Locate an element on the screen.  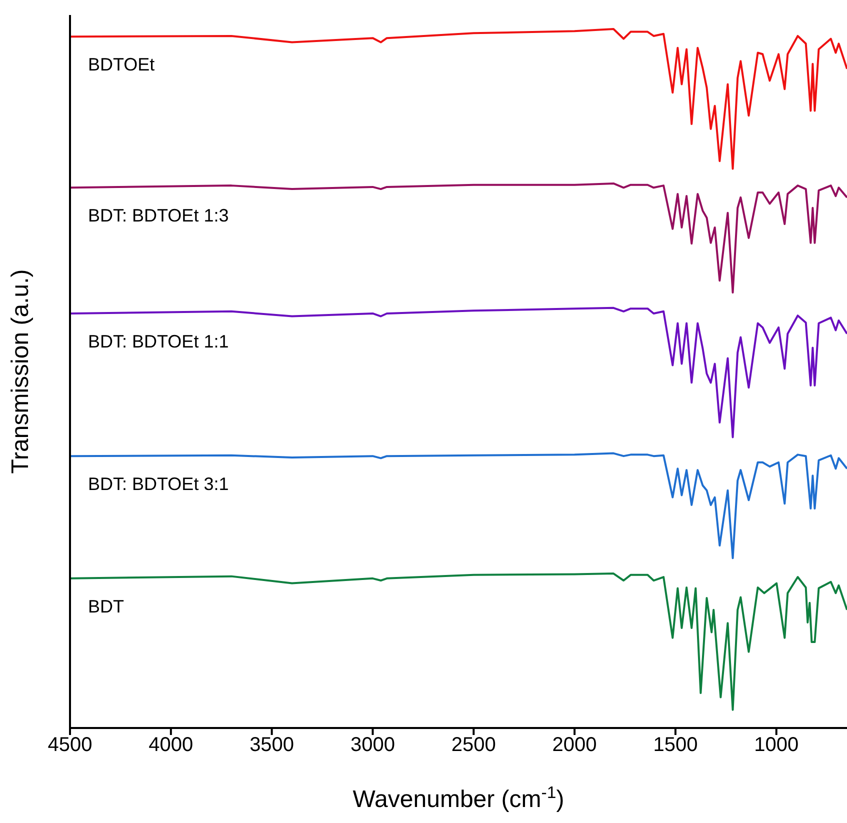
x-tick-label: 1500 is located at coordinates (675, 745).